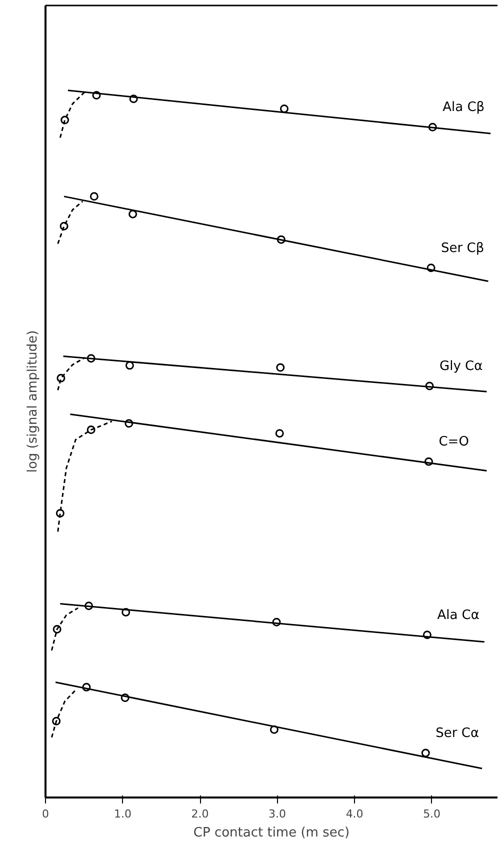  I want to click on x-tick-label: 5.0, so click(432, 814).